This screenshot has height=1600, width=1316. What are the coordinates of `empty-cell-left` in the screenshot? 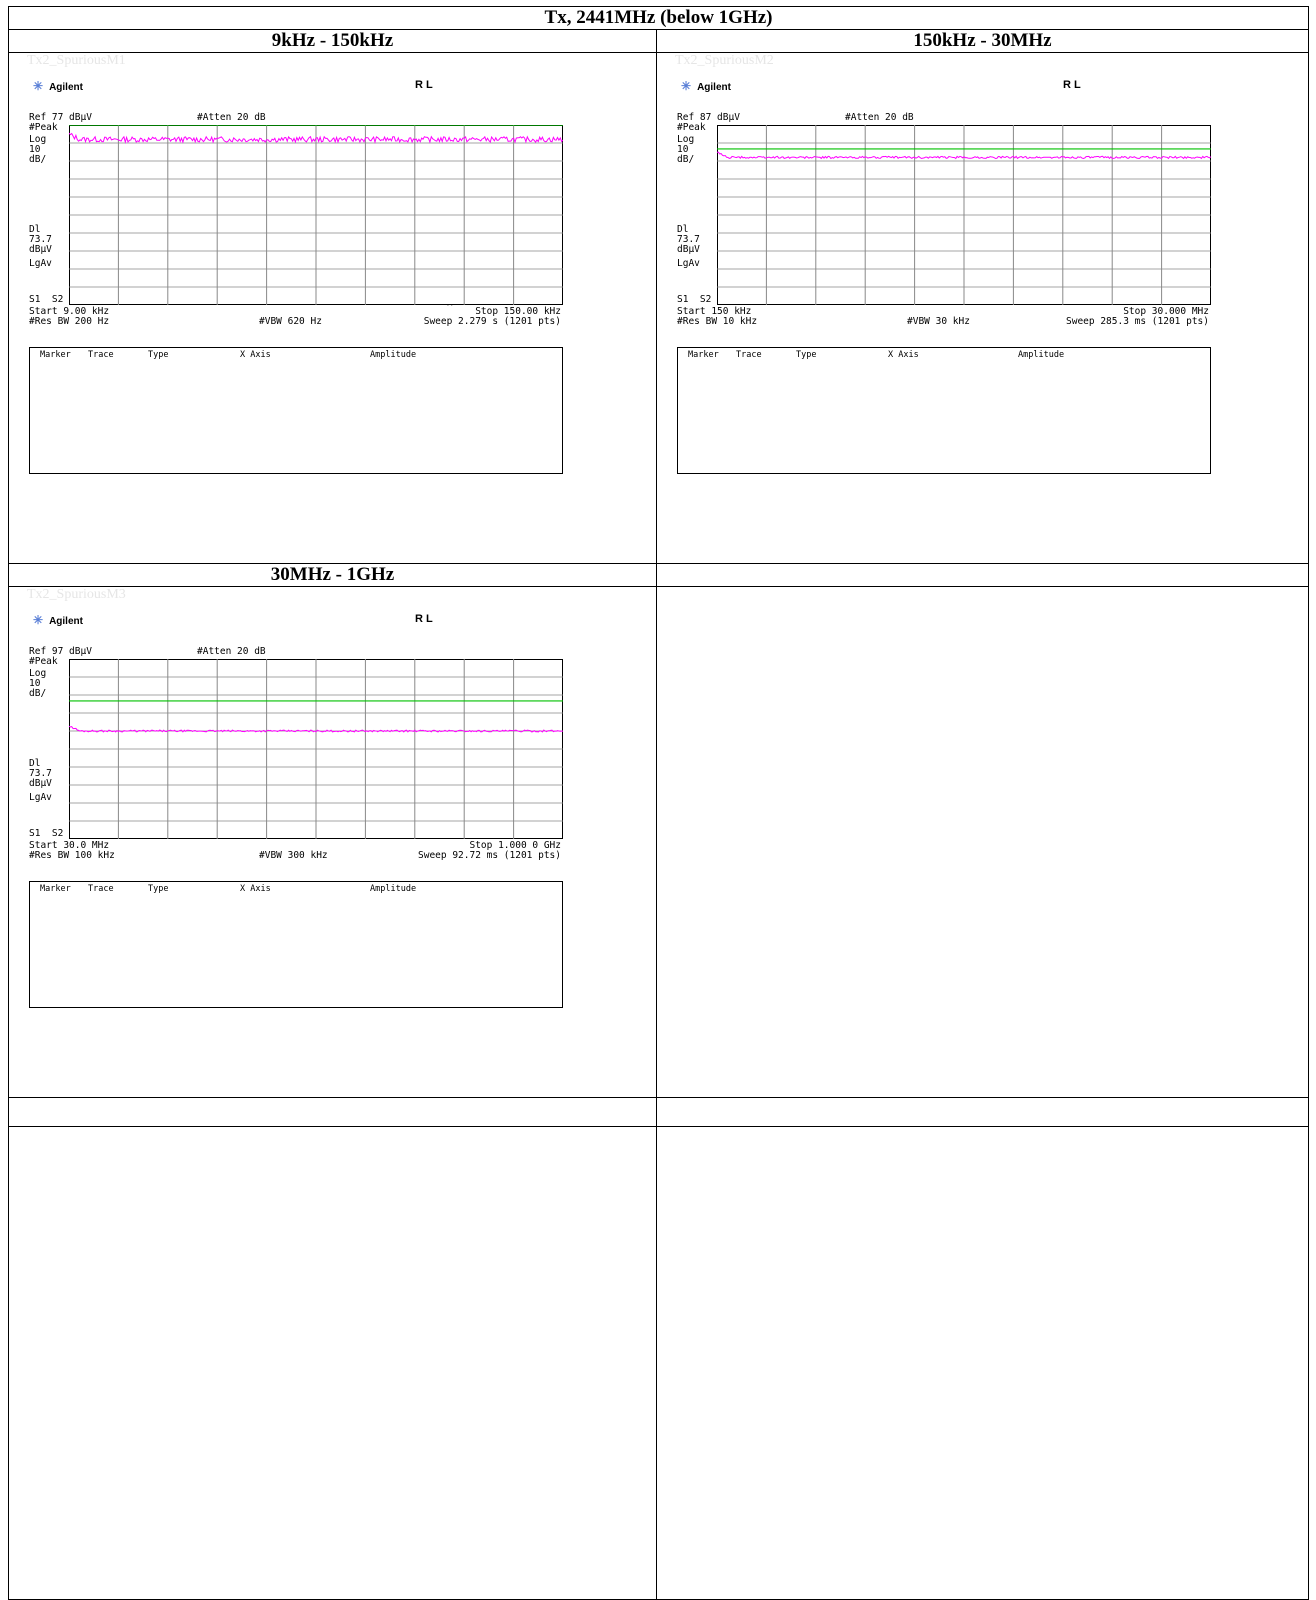 It's located at (332, 1363).